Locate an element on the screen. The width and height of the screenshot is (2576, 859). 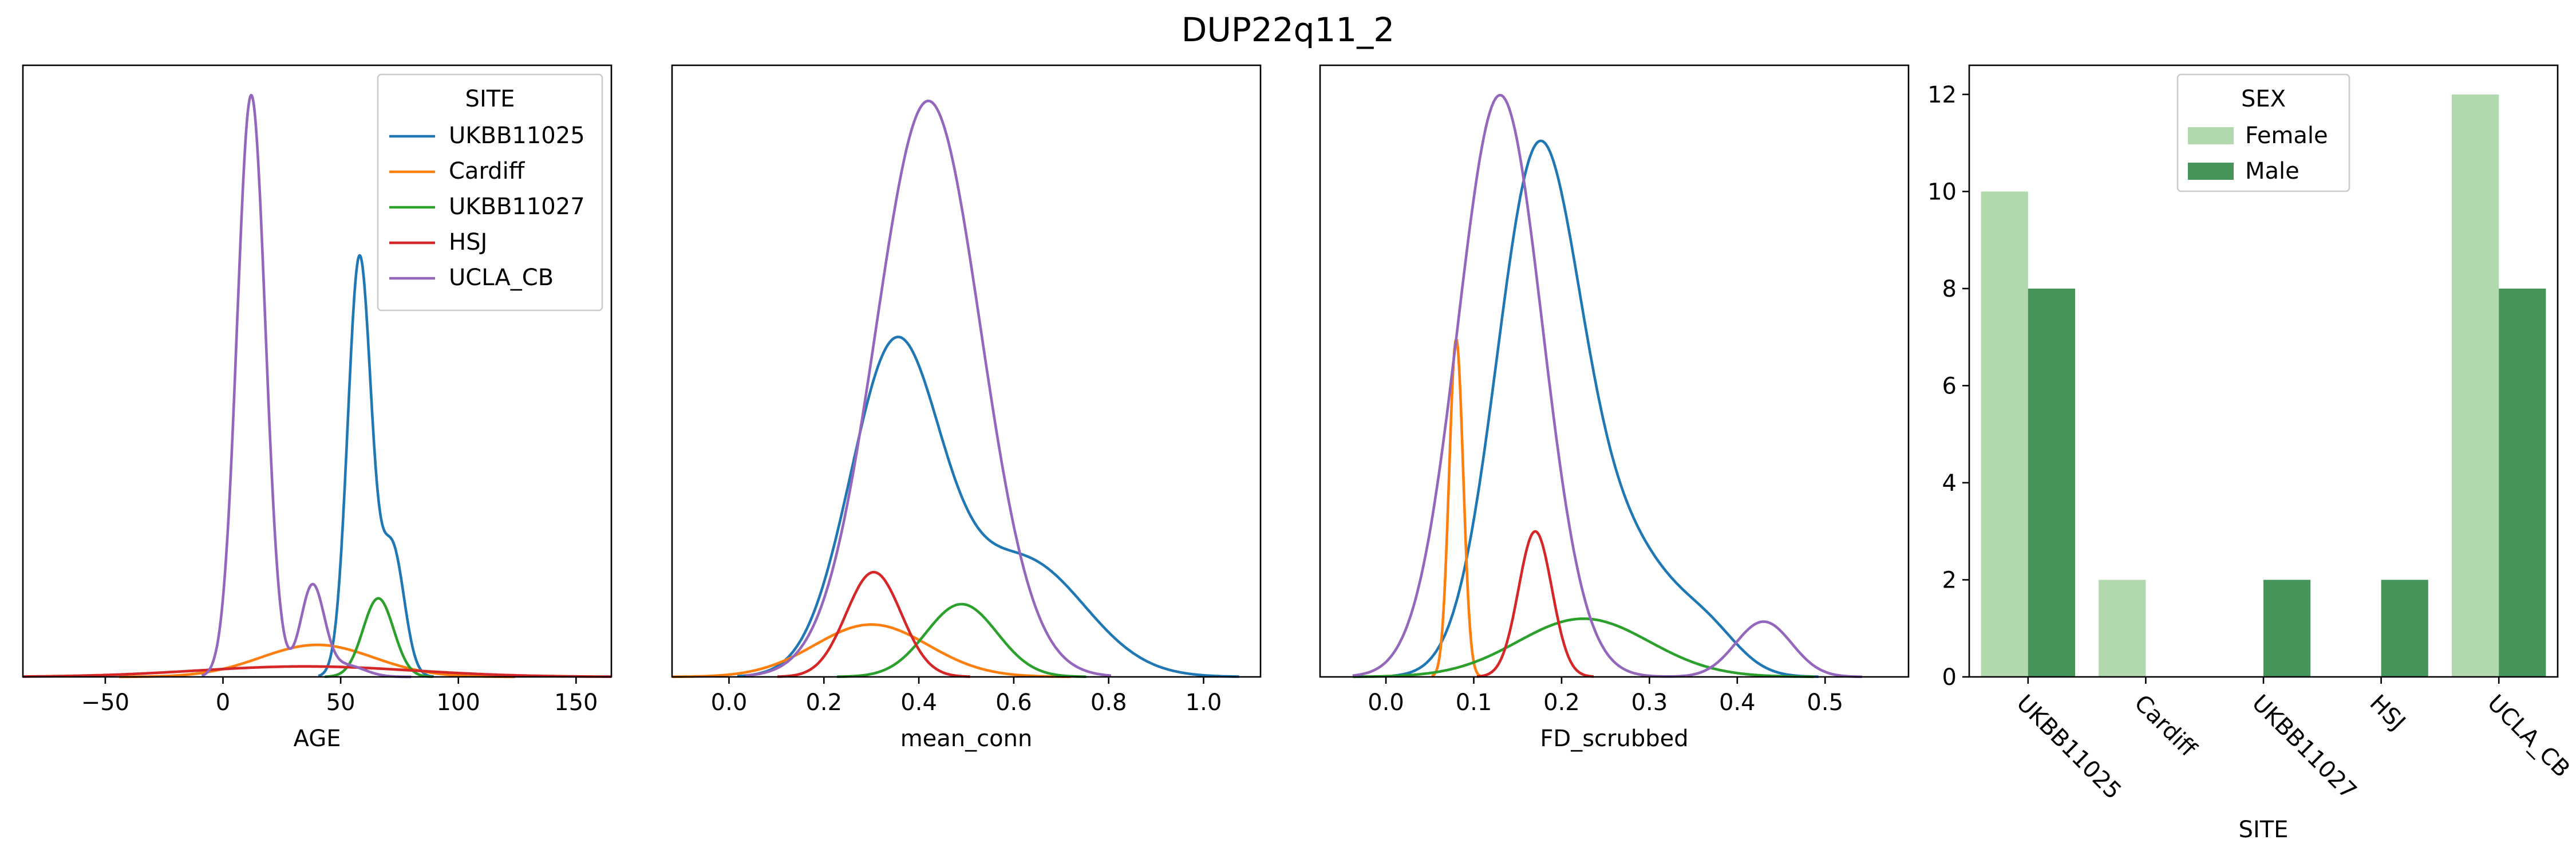
y-tick-label: 10 is located at coordinates (1942, 192).